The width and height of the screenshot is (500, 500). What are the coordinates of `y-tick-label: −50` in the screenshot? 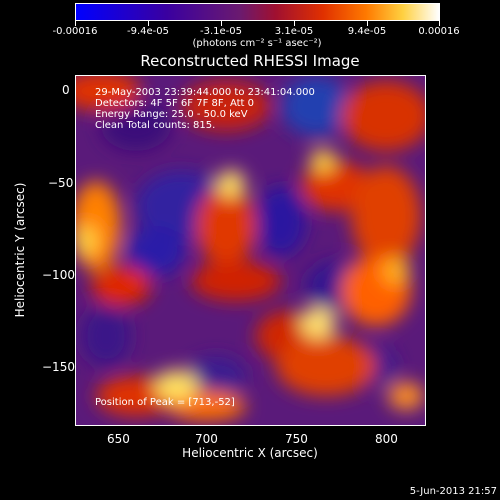 It's located at (61, 183).